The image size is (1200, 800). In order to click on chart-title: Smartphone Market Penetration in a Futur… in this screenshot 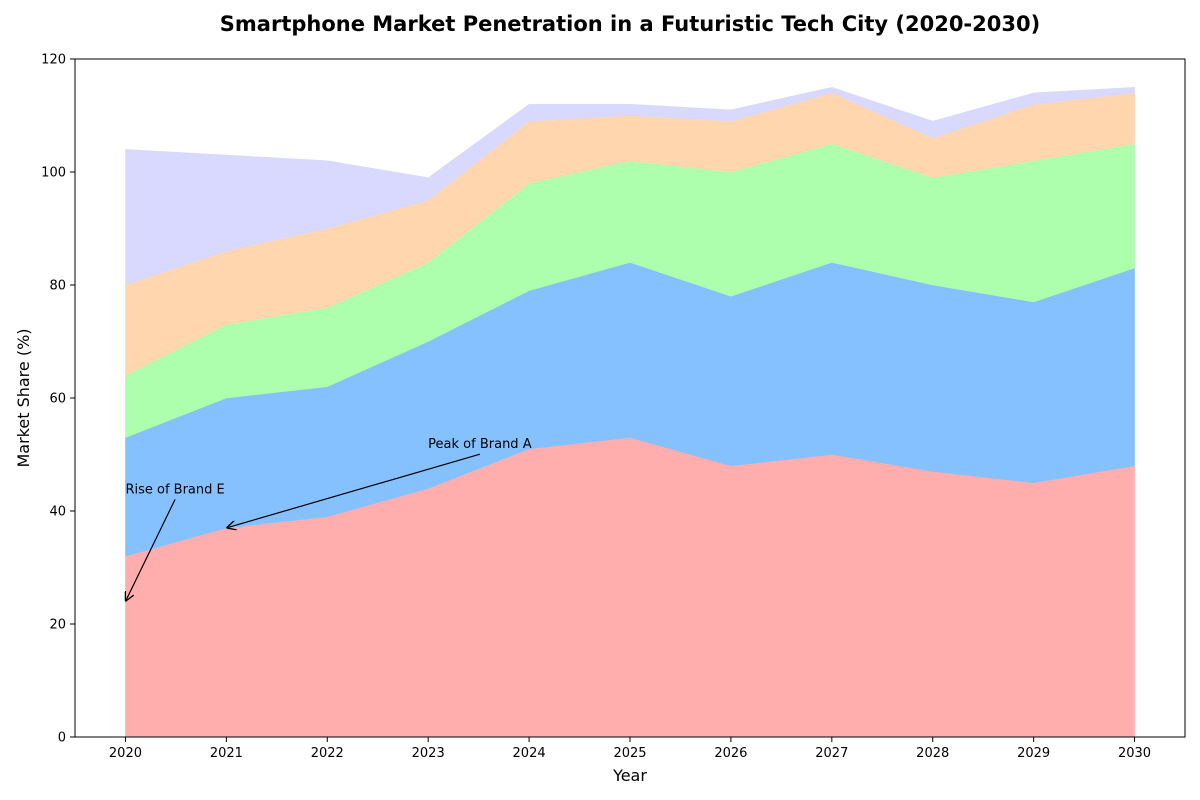, I will do `click(630, 24)`.